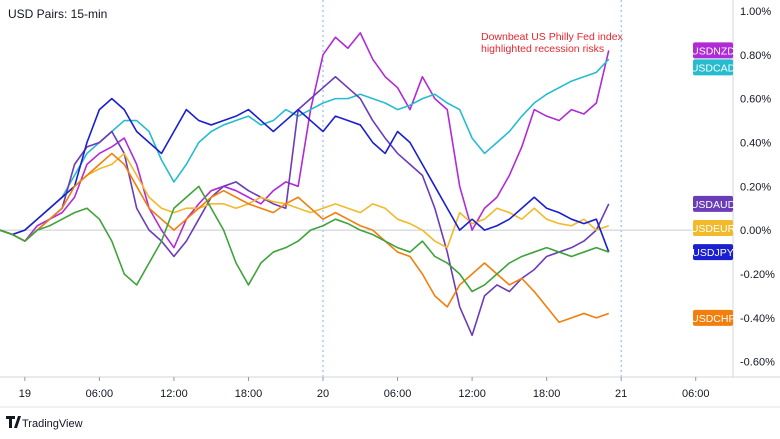 This screenshot has width=780, height=439. I want to click on annotation-line-2: highlighted recession risks, so click(542, 49).